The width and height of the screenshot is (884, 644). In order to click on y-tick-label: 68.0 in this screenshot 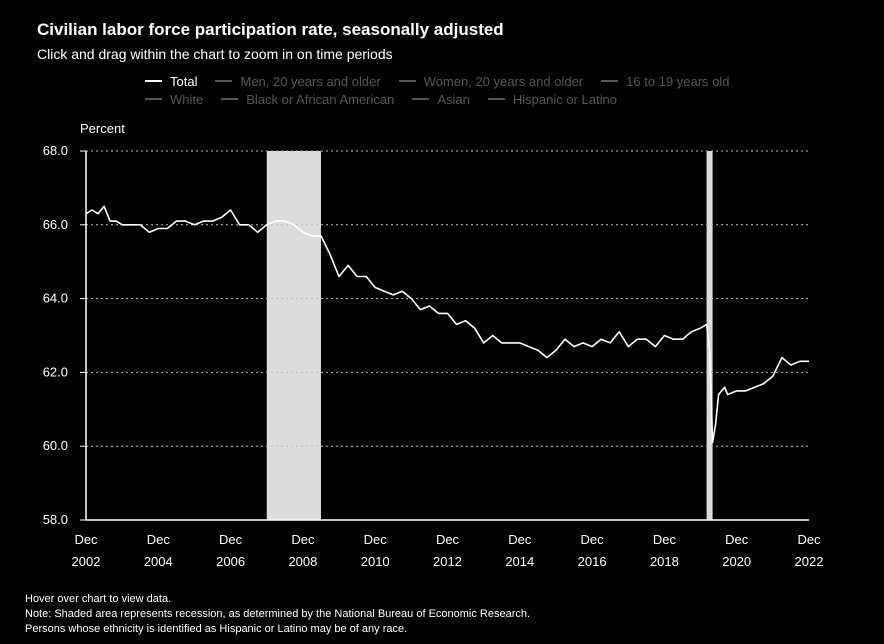, I will do `click(55, 150)`.